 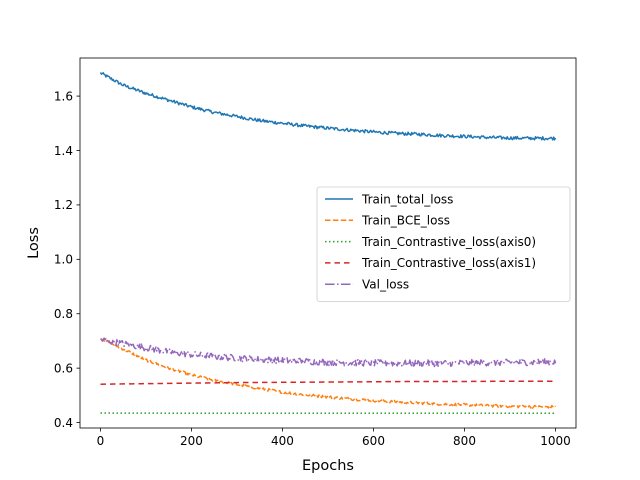 I want to click on legend-label: Val_loss, so click(x=385, y=285).